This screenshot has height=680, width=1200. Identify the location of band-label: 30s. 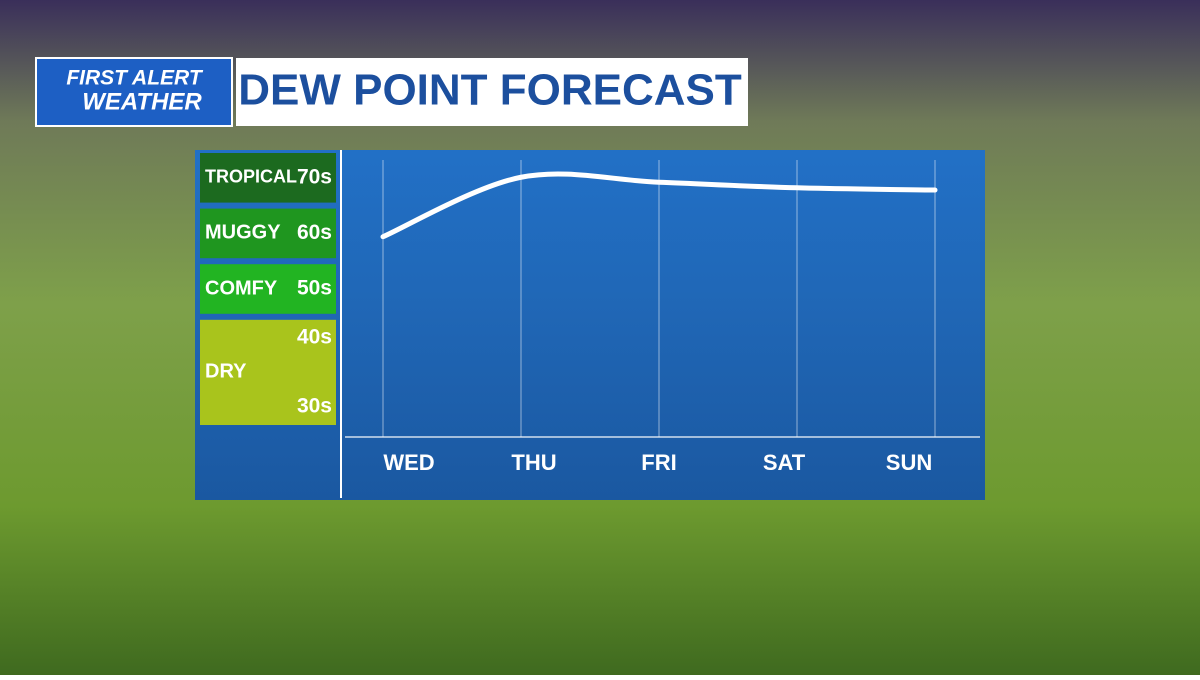
(314, 406).